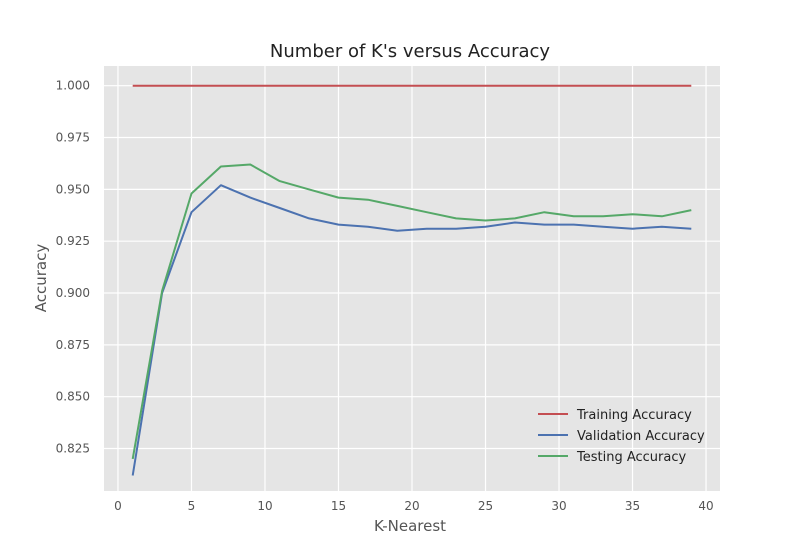 The image size is (800, 550). Describe the element at coordinates (634, 415) in the screenshot. I see `legend-label-training-accuracy: Training Accuracy` at that location.